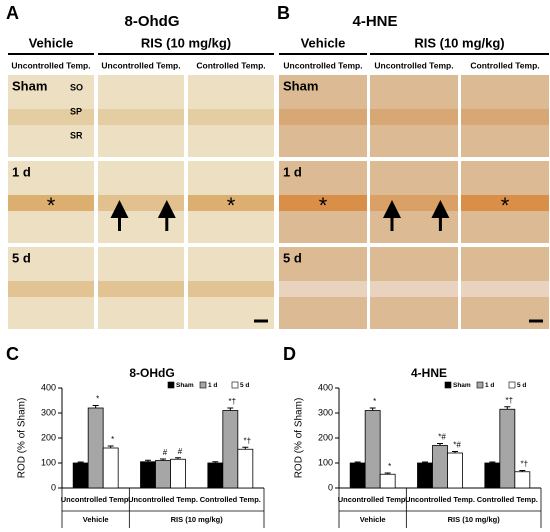 This screenshot has width=550, height=532. I want to click on row-label: 5 d, so click(21, 257).